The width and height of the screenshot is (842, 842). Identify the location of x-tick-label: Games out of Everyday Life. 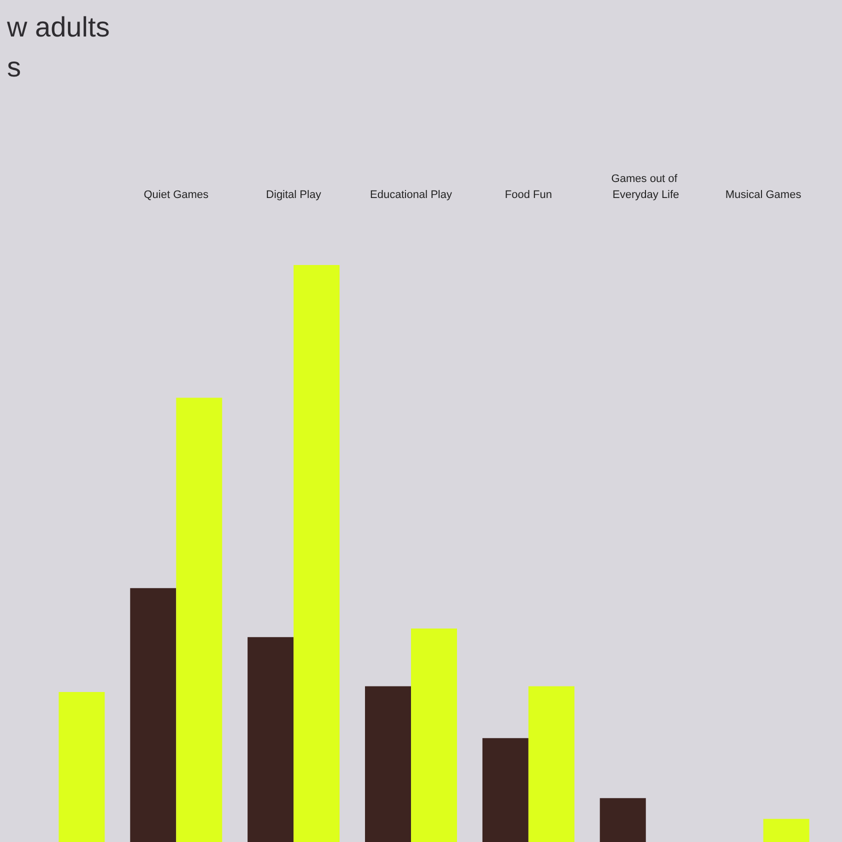
(645, 187).